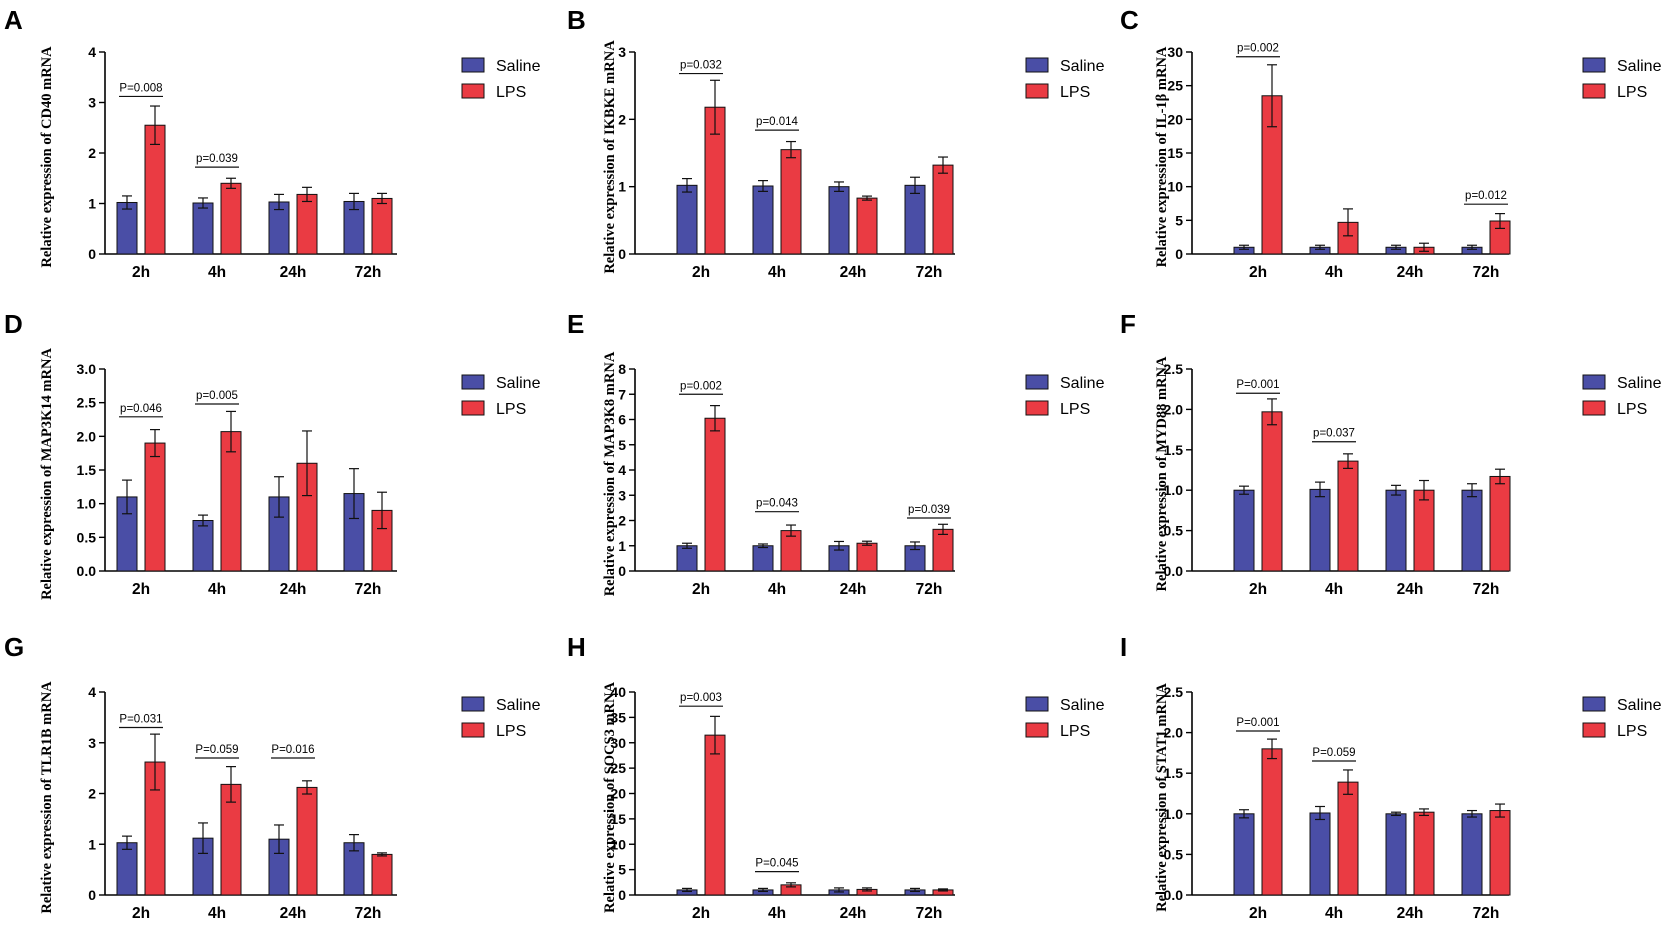  I want to click on p-value-label: p=0.039, so click(929, 510).